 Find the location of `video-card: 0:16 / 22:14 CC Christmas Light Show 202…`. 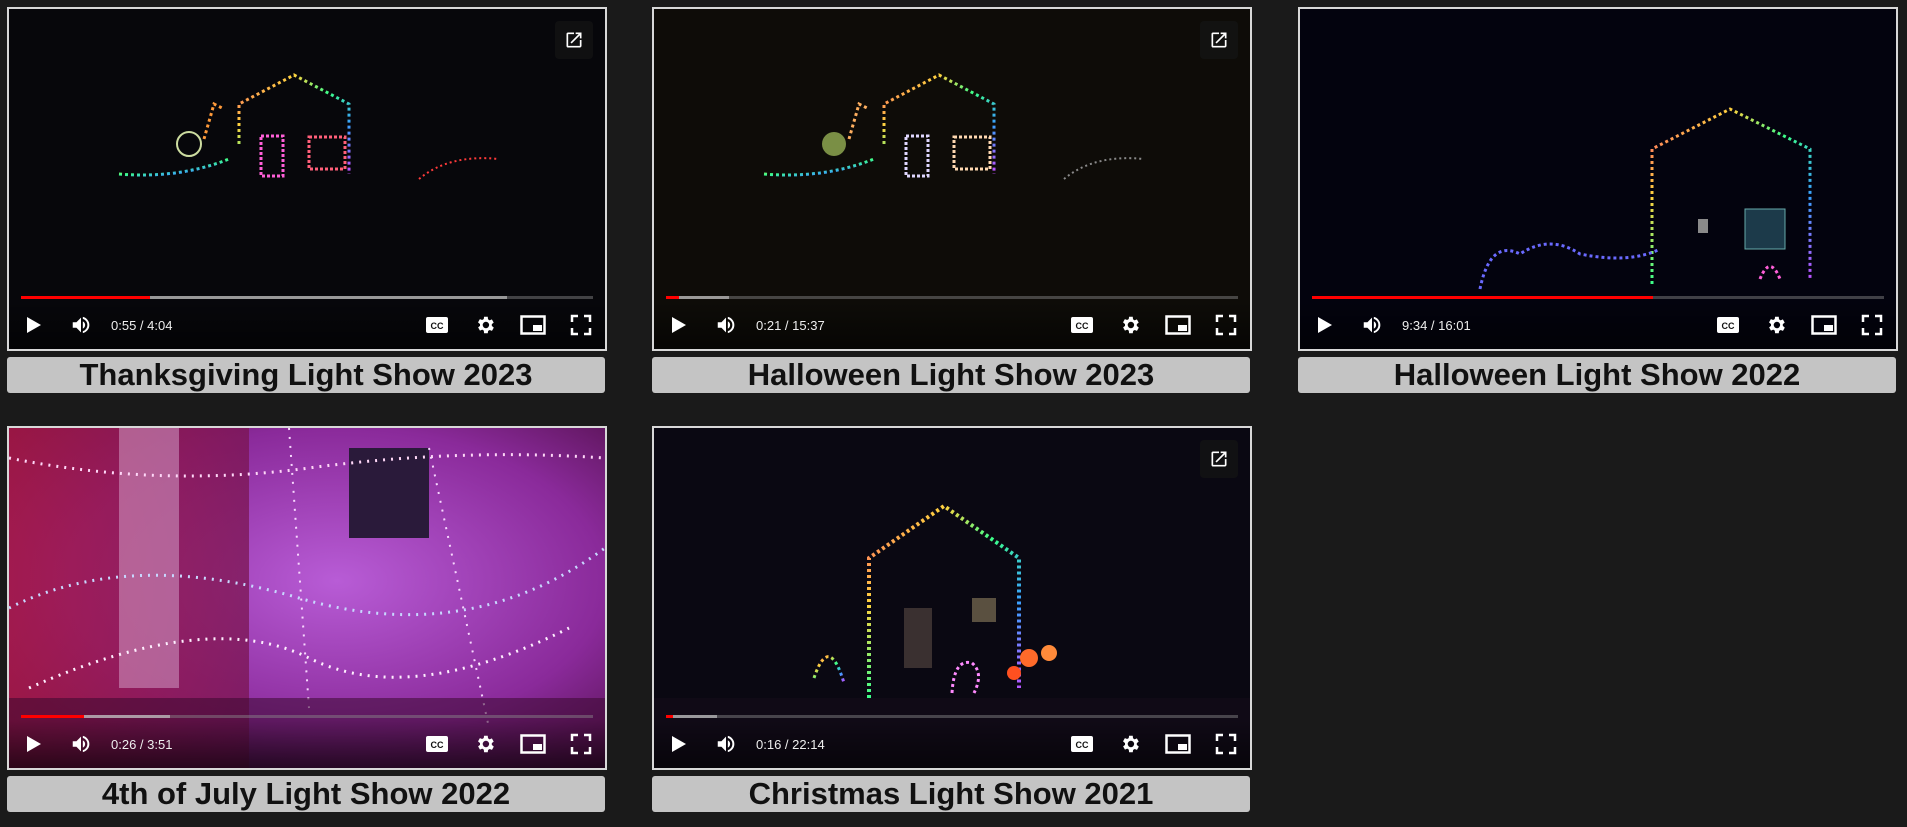

video-card: 0:16 / 22:14 CC Christmas Light Show 202… is located at coordinates (952, 619).